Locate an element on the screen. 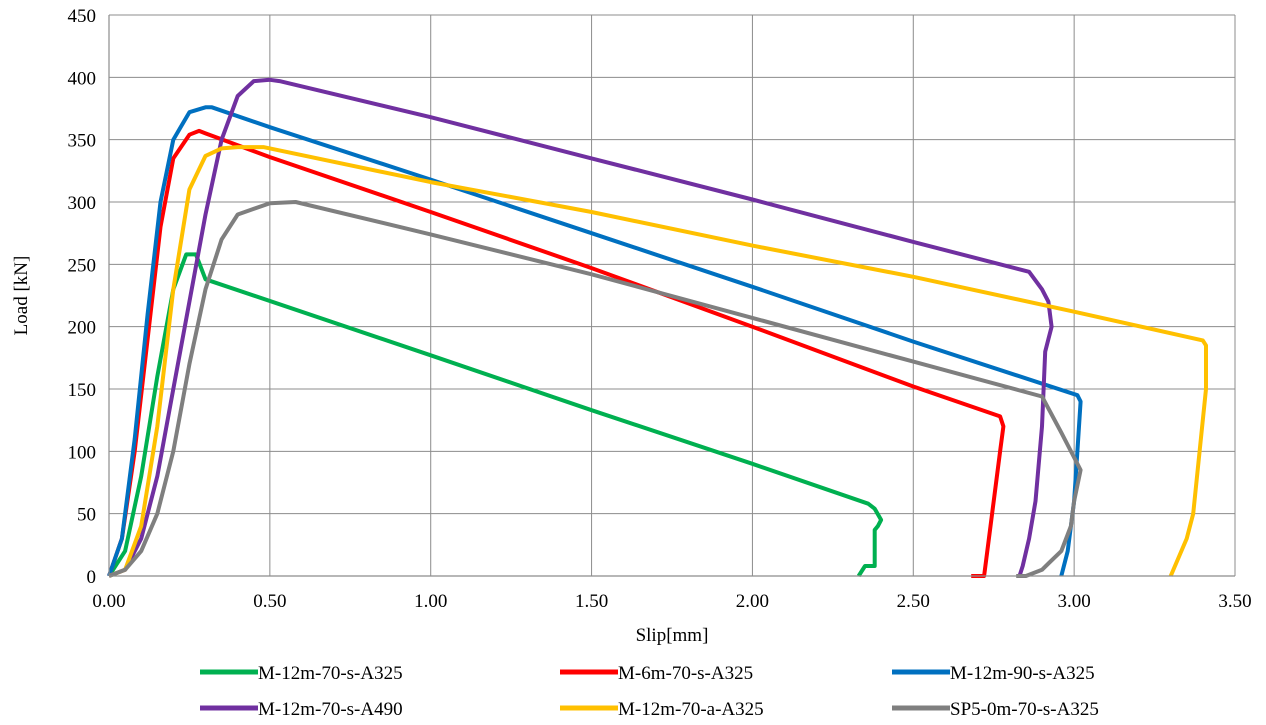 The image size is (1266, 725). legend-label: M-12m-70-s-A490 is located at coordinates (330, 709).